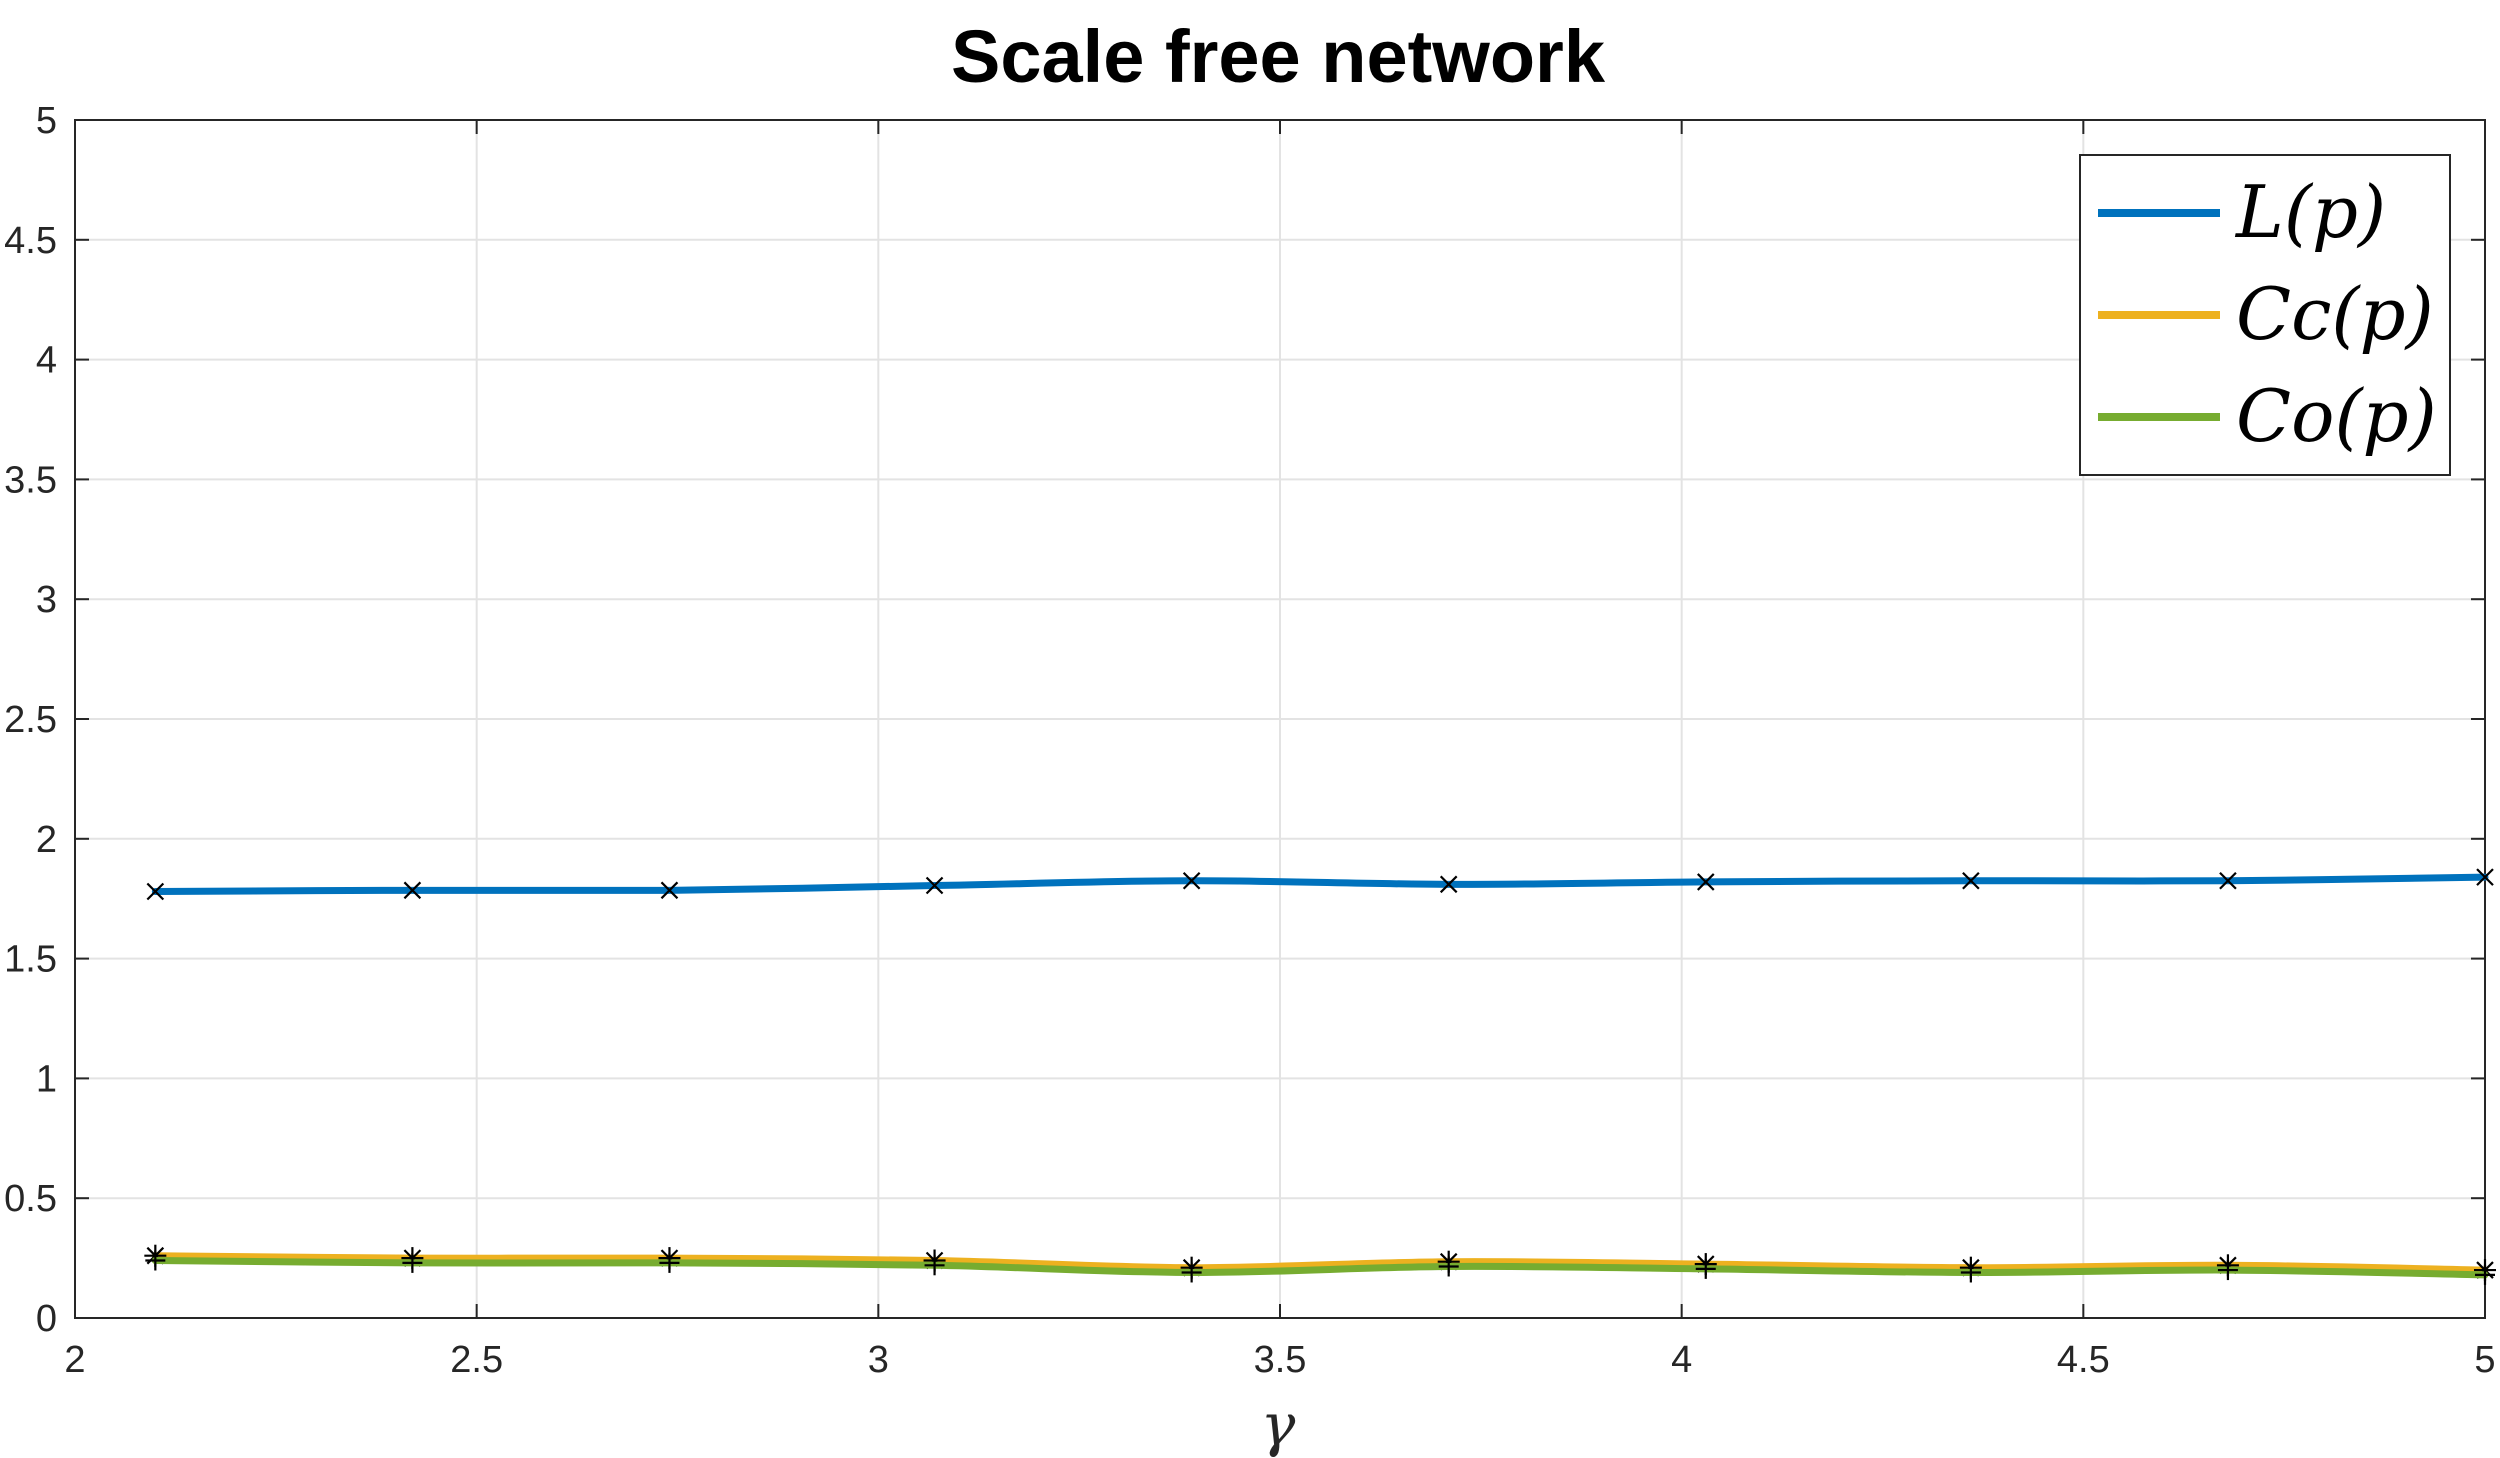 Image resolution: width=2500 pixels, height=1458 pixels. I want to click on legend-item: Cc(p), so click(2266, 314).